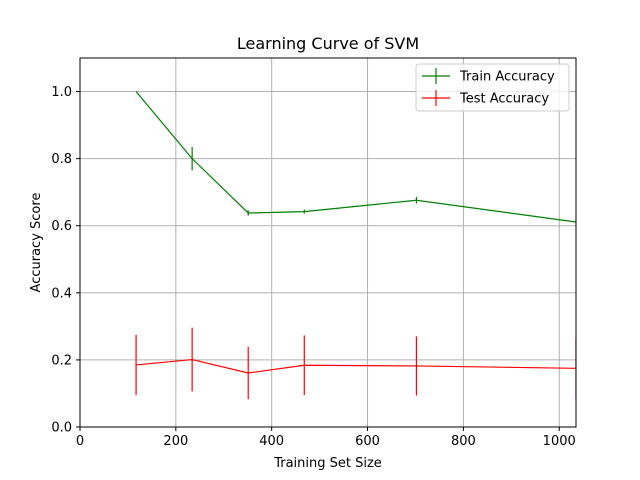  Describe the element at coordinates (36, 243) in the screenshot. I see `y-axis-label: Accuracy Score` at that location.